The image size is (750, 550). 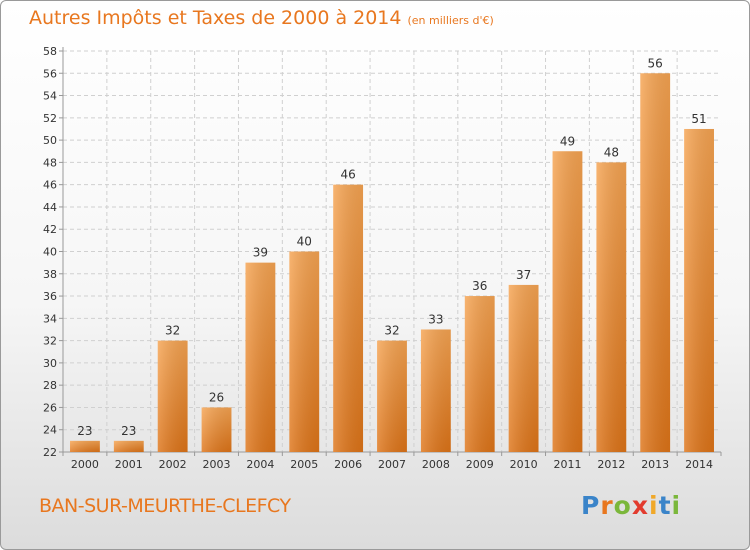 I want to click on y-tick-label: 36, so click(x=50, y=296).